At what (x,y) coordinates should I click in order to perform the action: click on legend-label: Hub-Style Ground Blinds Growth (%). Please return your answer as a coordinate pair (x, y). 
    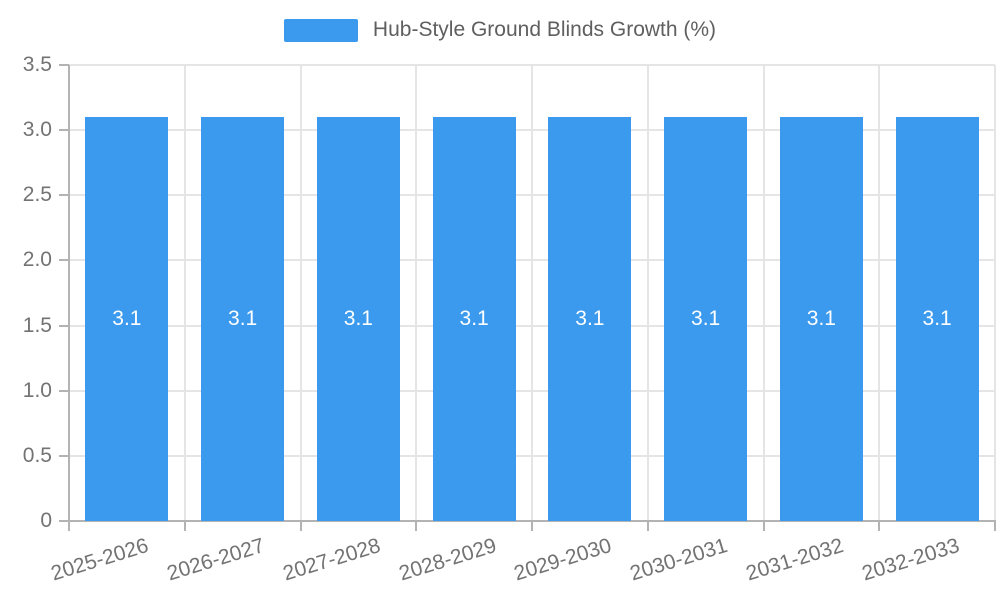
    Looking at the image, I should click on (544, 29).